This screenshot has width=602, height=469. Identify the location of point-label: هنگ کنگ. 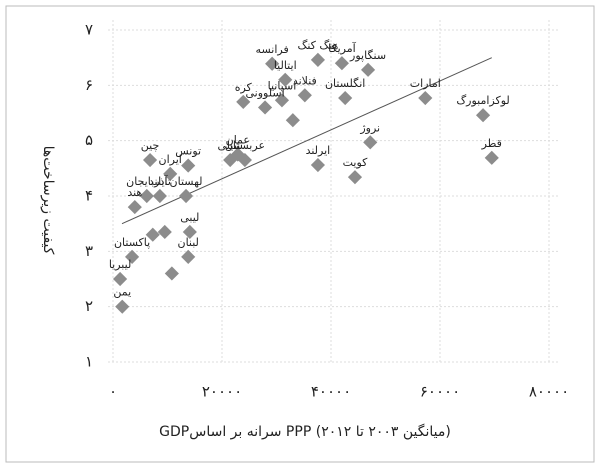
(317, 45).